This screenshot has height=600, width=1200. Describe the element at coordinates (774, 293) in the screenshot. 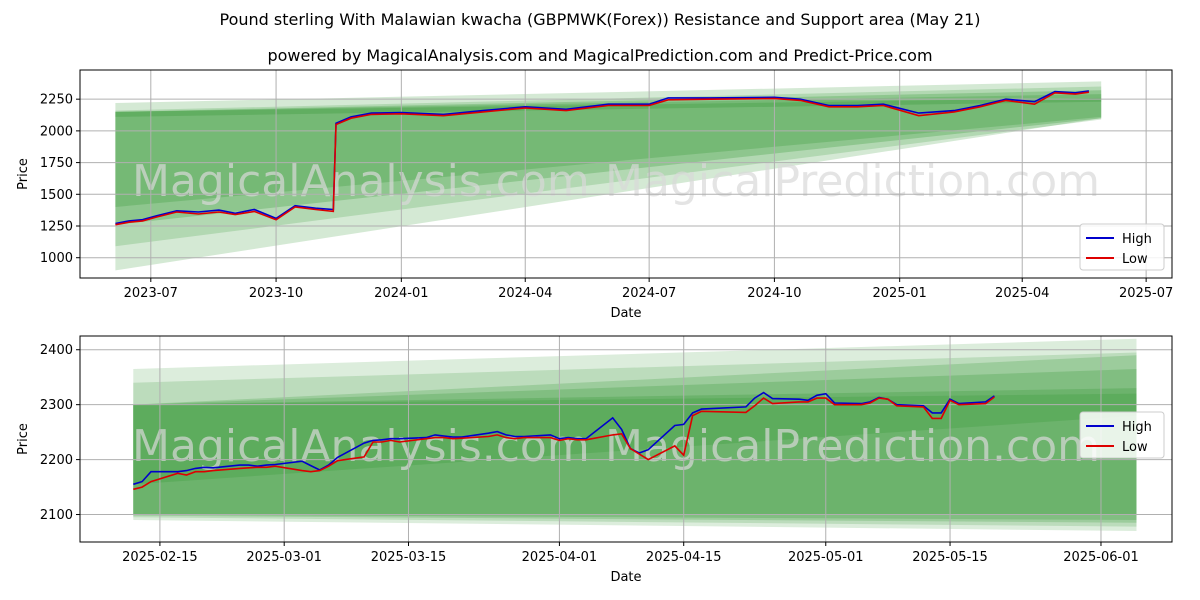

I see `x-tick-label: 2024-10` at that location.